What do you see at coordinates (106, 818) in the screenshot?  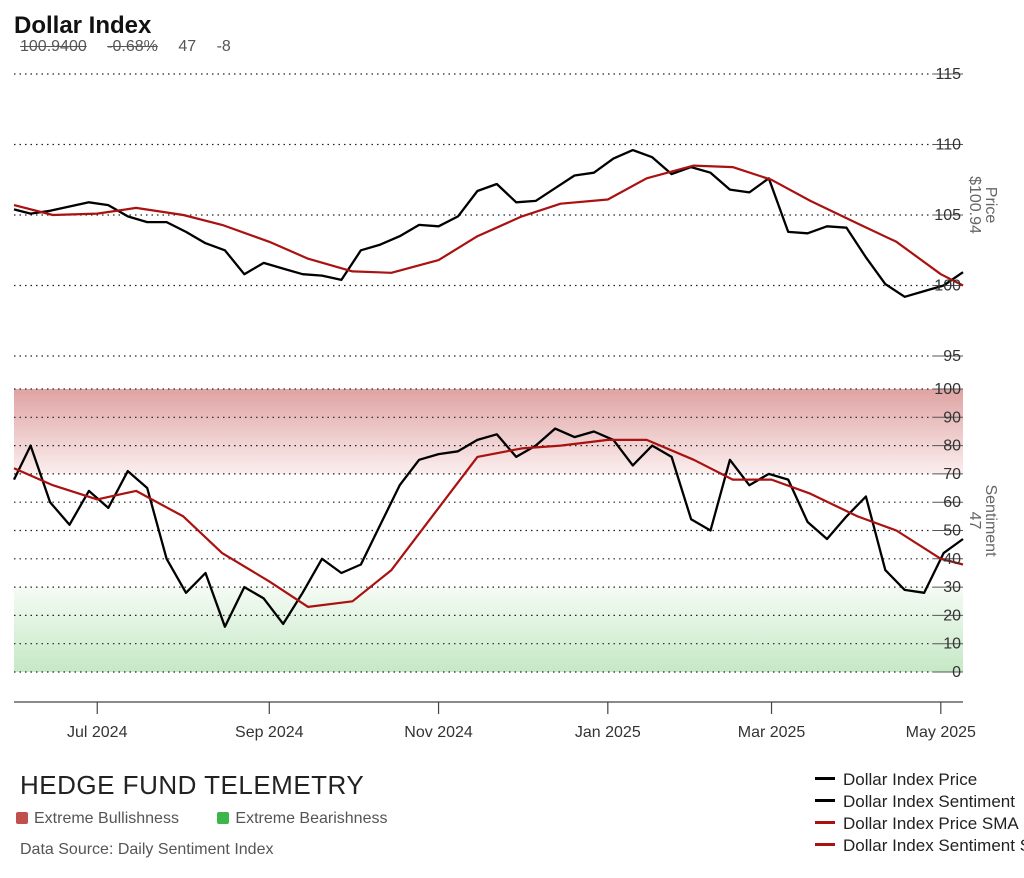 I see `extreme-bullish-label: Extreme Bullishness` at bounding box center [106, 818].